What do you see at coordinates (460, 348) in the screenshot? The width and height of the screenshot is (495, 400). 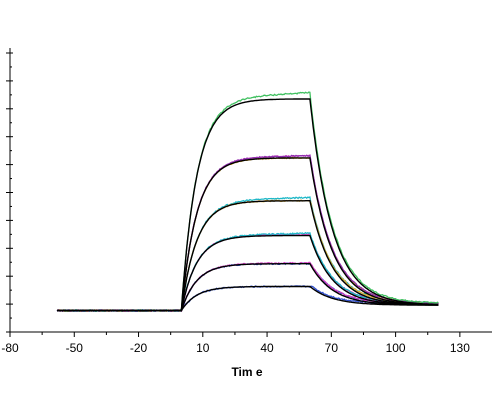 I see `x-tick-label: 130` at bounding box center [460, 348].